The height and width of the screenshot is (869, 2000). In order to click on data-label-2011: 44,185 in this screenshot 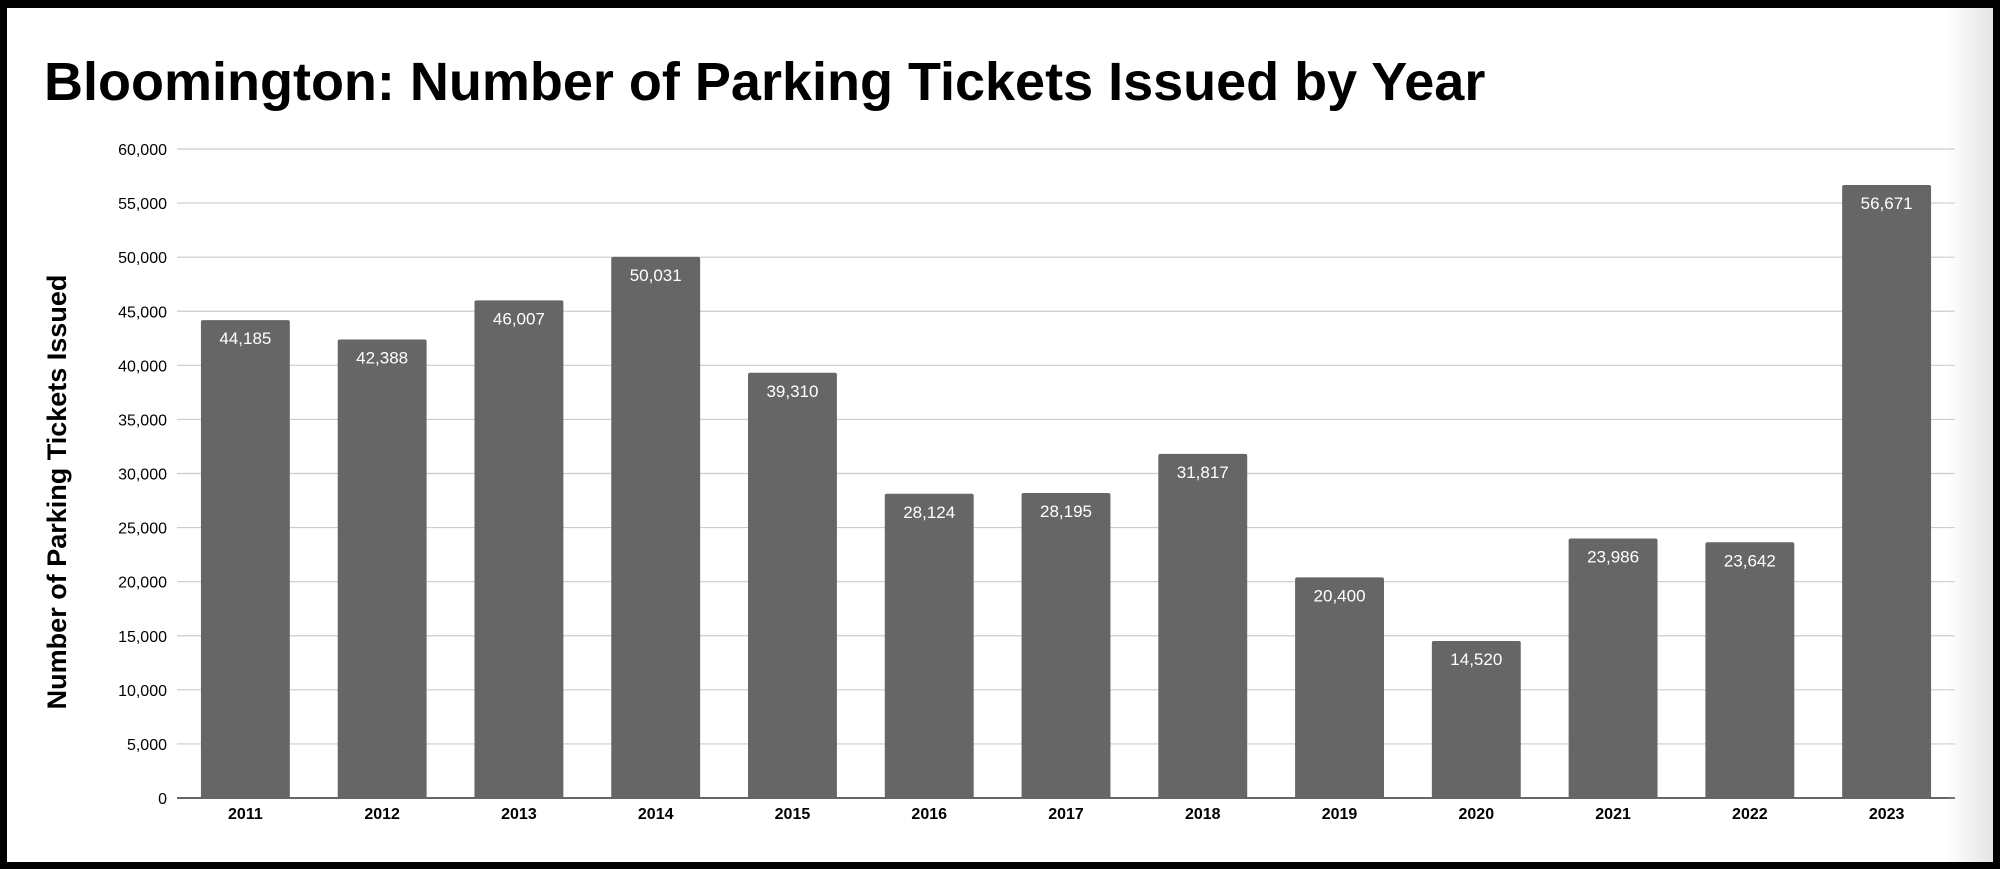, I will do `click(245, 338)`.